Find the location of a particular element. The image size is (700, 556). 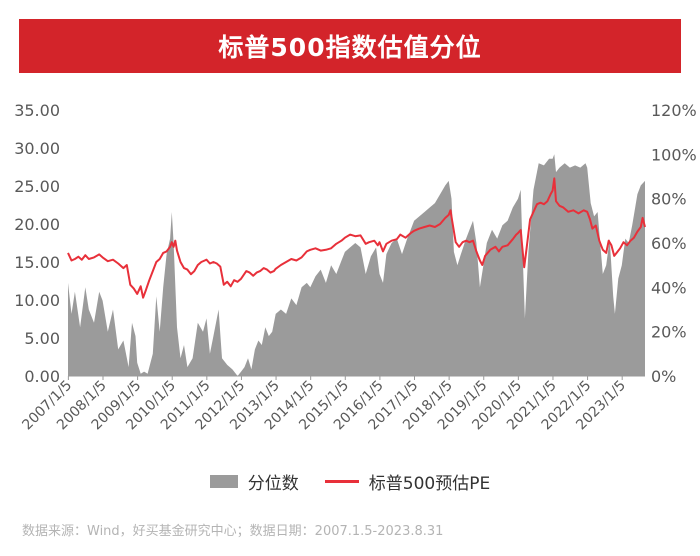

legend-item-pe: 标普500预估PE is located at coordinates (407, 481).